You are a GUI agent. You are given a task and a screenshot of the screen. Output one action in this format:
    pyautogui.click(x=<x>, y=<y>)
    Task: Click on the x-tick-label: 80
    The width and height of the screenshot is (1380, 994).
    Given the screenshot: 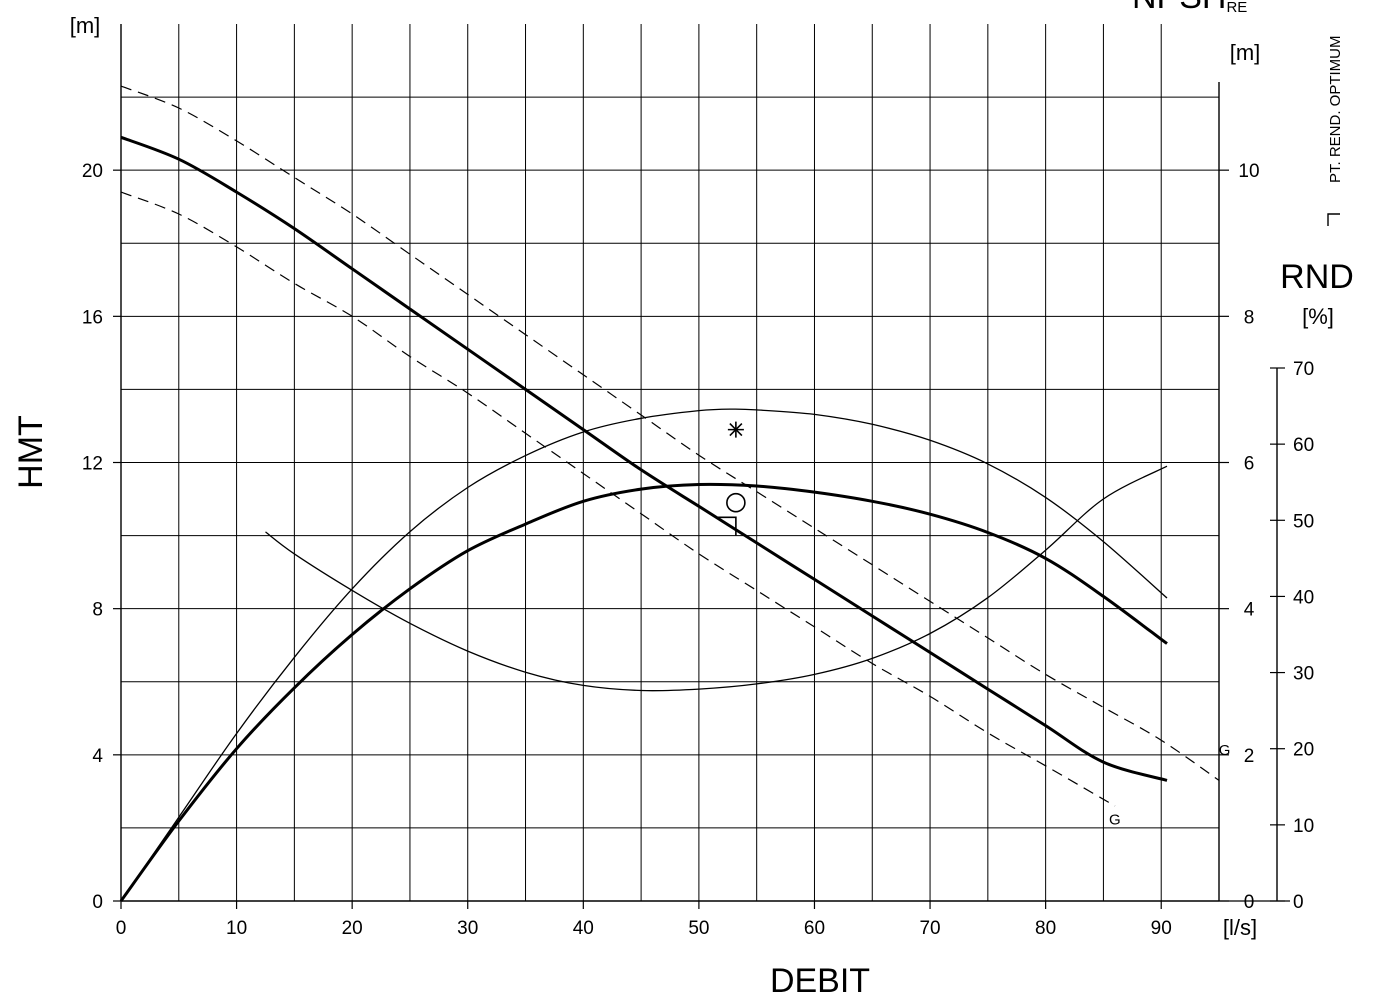 What is the action you would take?
    pyautogui.click(x=1045, y=928)
    